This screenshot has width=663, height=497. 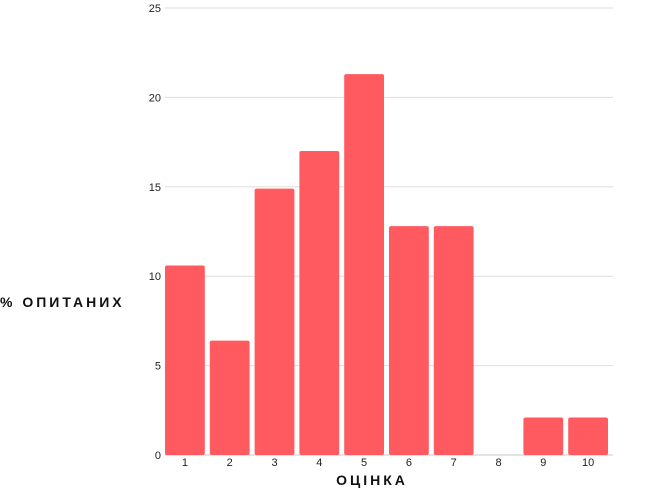 What do you see at coordinates (543, 463) in the screenshot?
I see `x-tick-label: 9` at bounding box center [543, 463].